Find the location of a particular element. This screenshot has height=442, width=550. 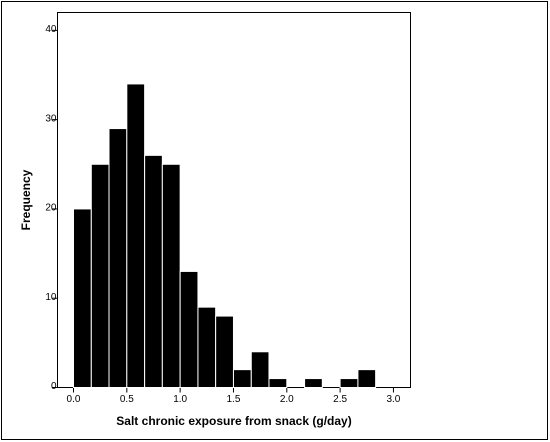

y-tick-label: 20 is located at coordinates (51, 208).